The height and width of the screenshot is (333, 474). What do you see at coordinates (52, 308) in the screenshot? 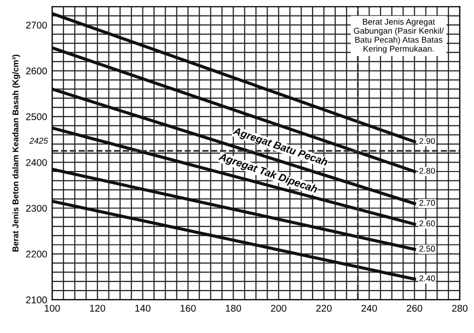
I see `x-tick-label: 100` at bounding box center [52, 308].